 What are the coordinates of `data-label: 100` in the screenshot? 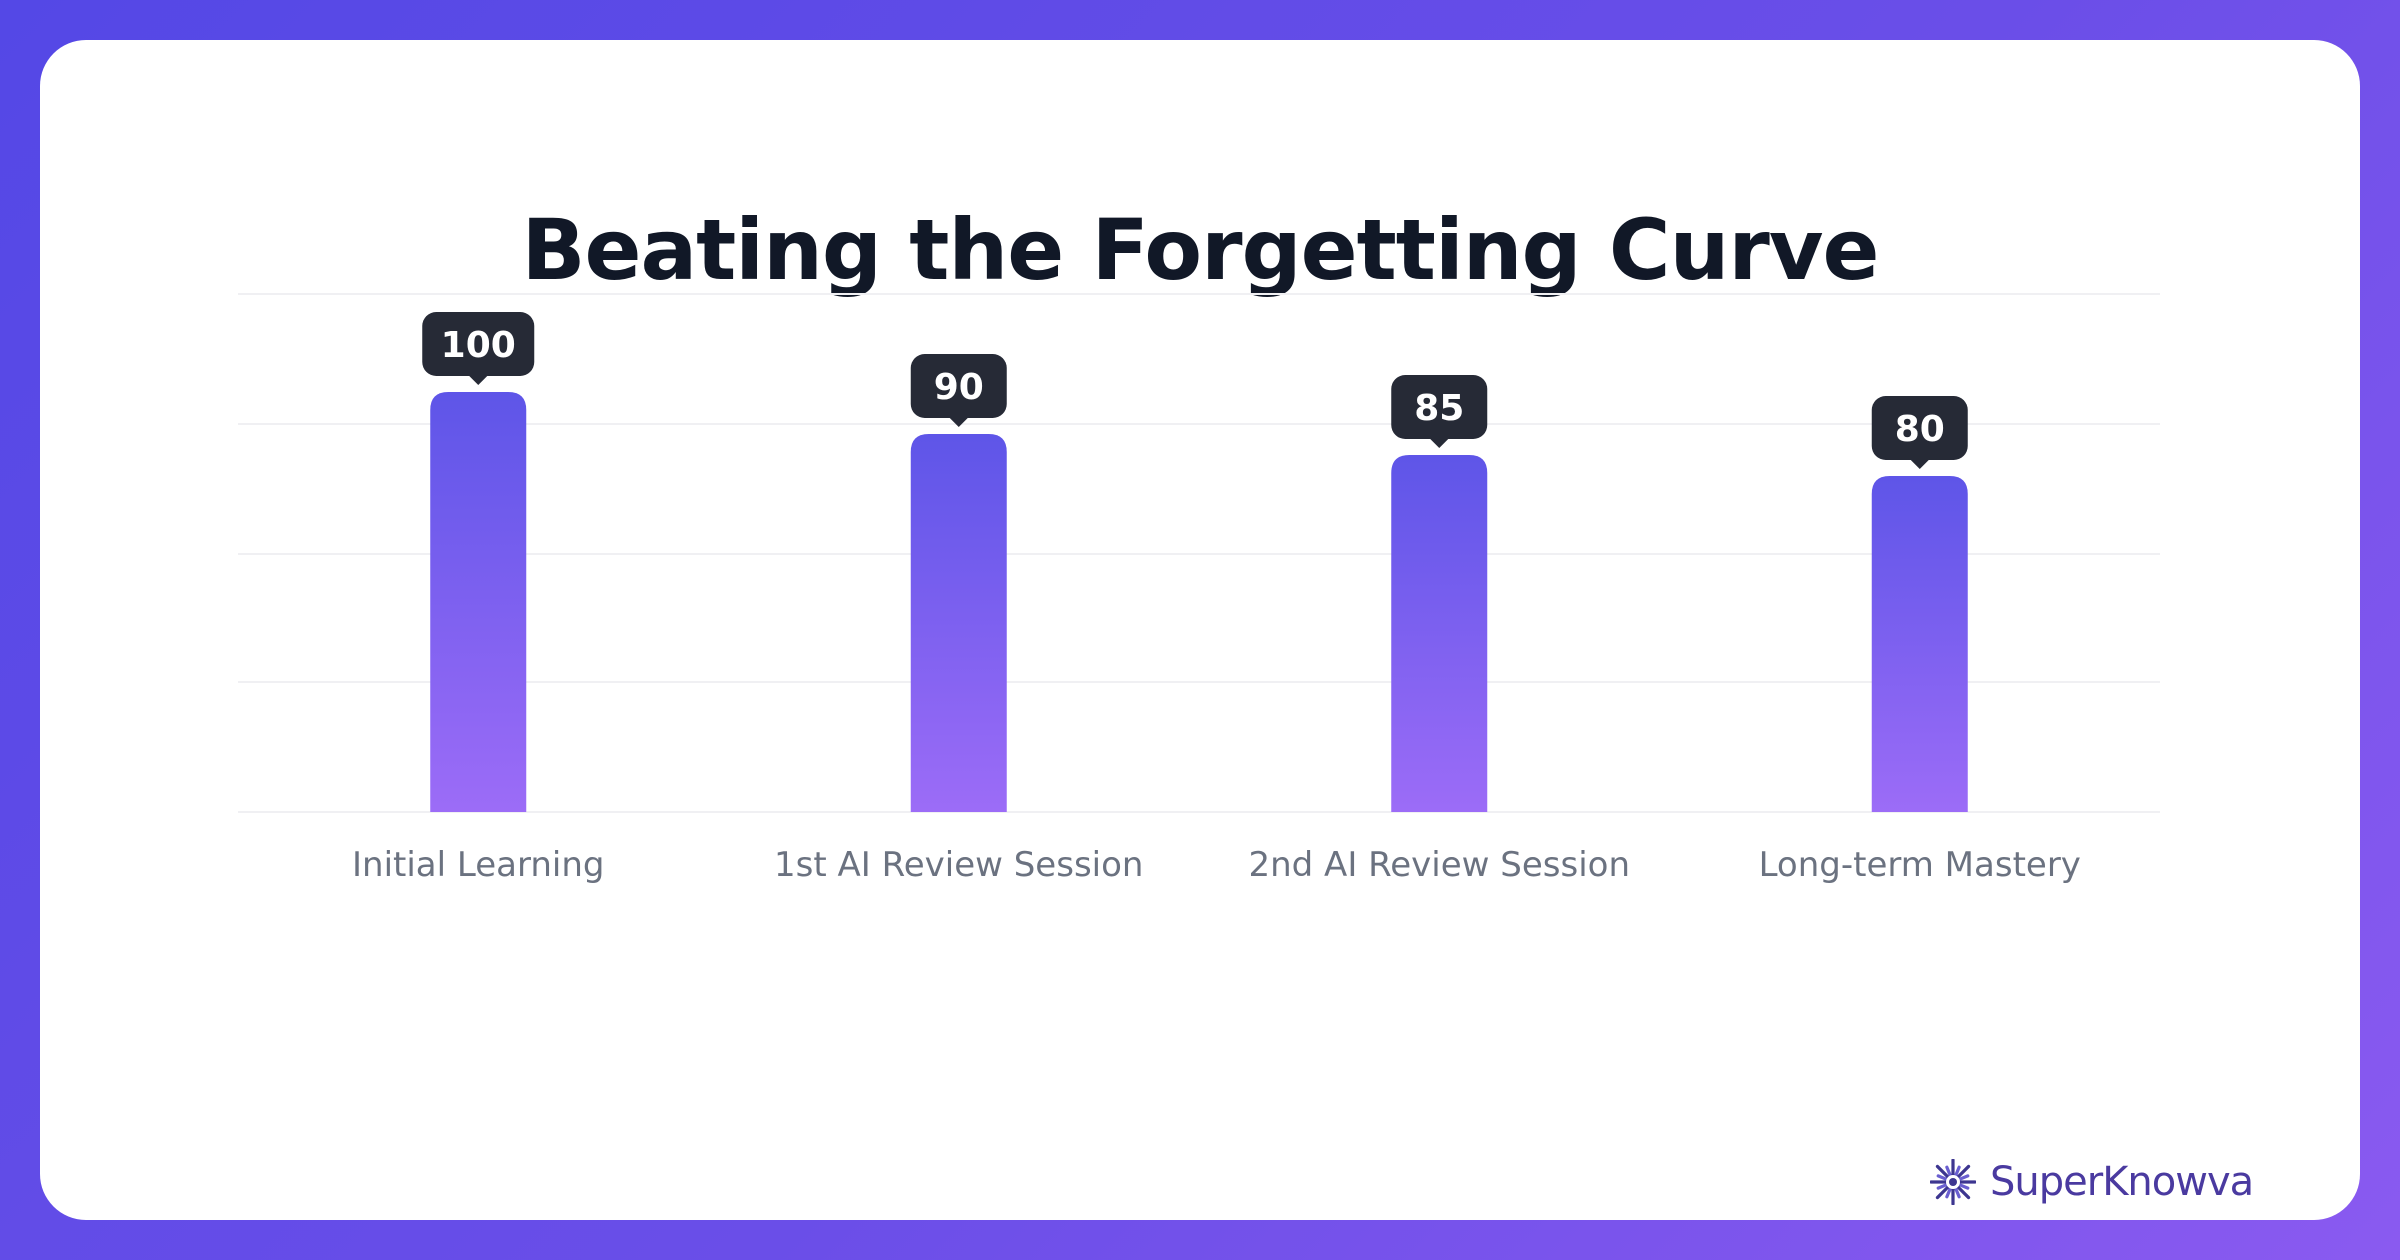 It's located at (478, 348).